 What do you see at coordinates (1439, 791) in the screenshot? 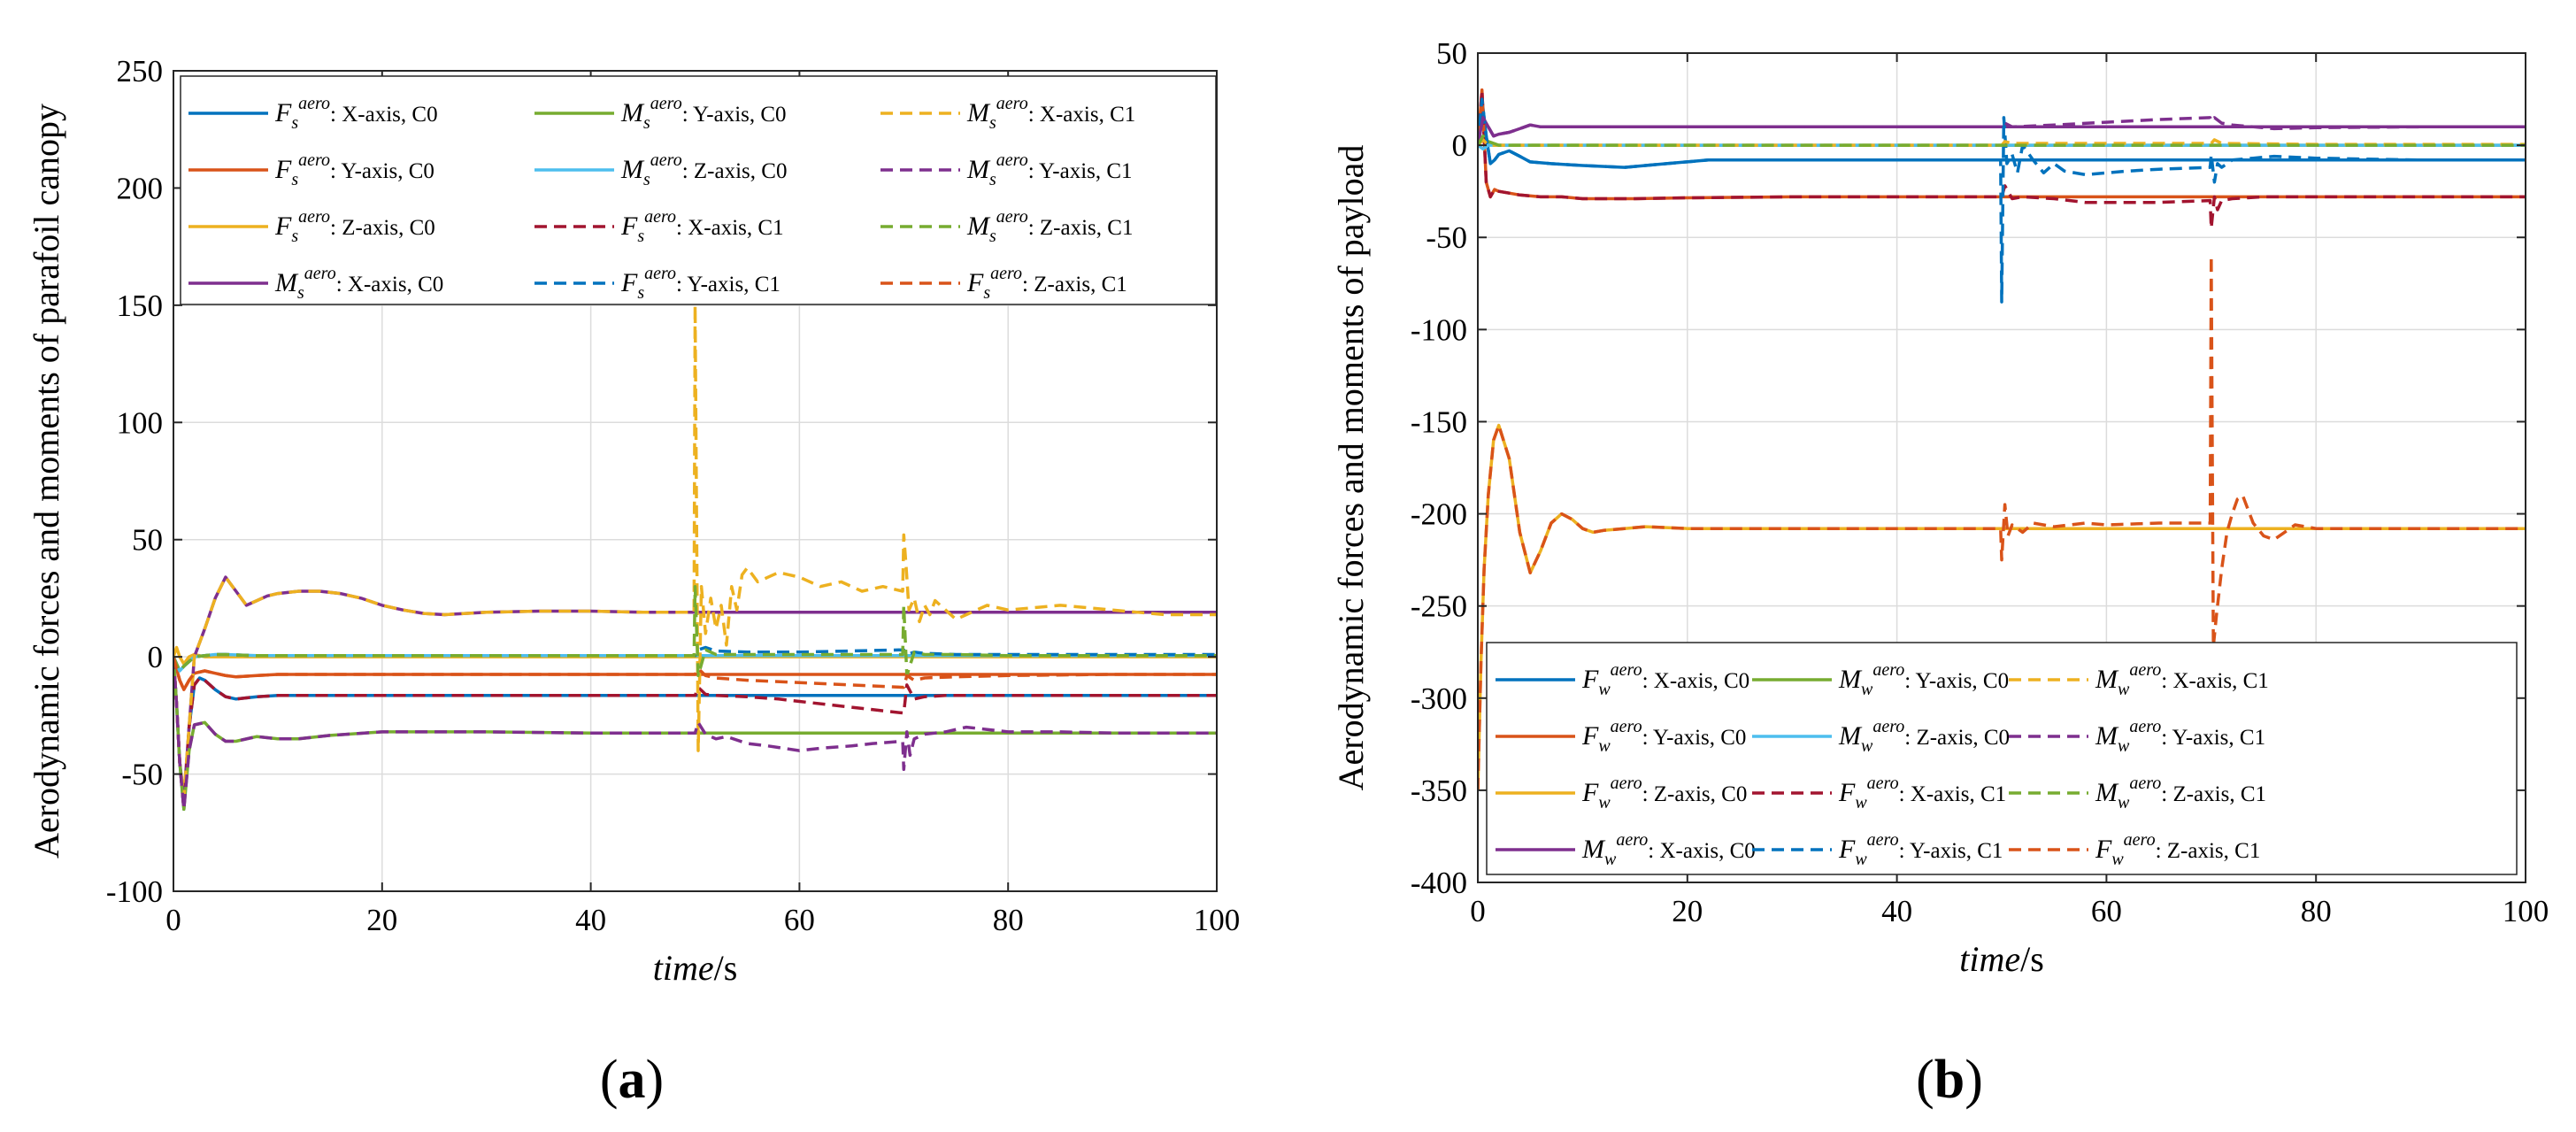
I see `panel-b-y-tick-label: -350` at bounding box center [1439, 791].